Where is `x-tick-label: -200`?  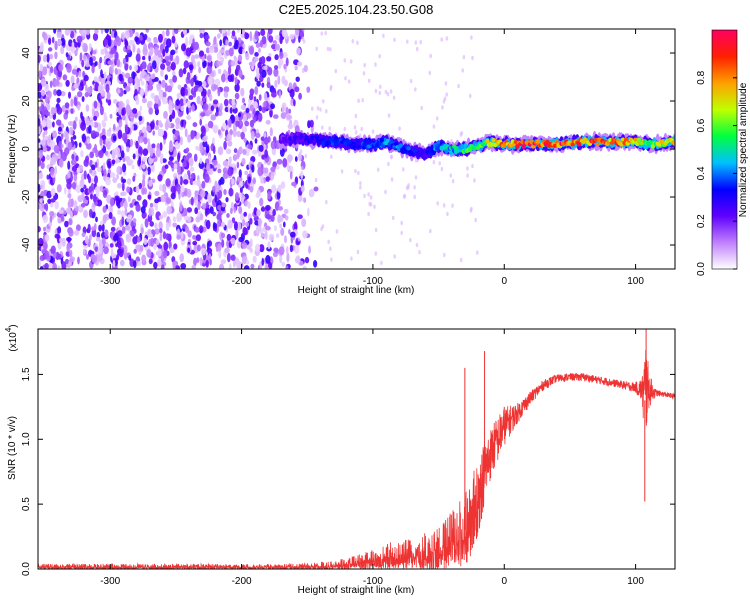
x-tick-label: -200 is located at coordinates (242, 581).